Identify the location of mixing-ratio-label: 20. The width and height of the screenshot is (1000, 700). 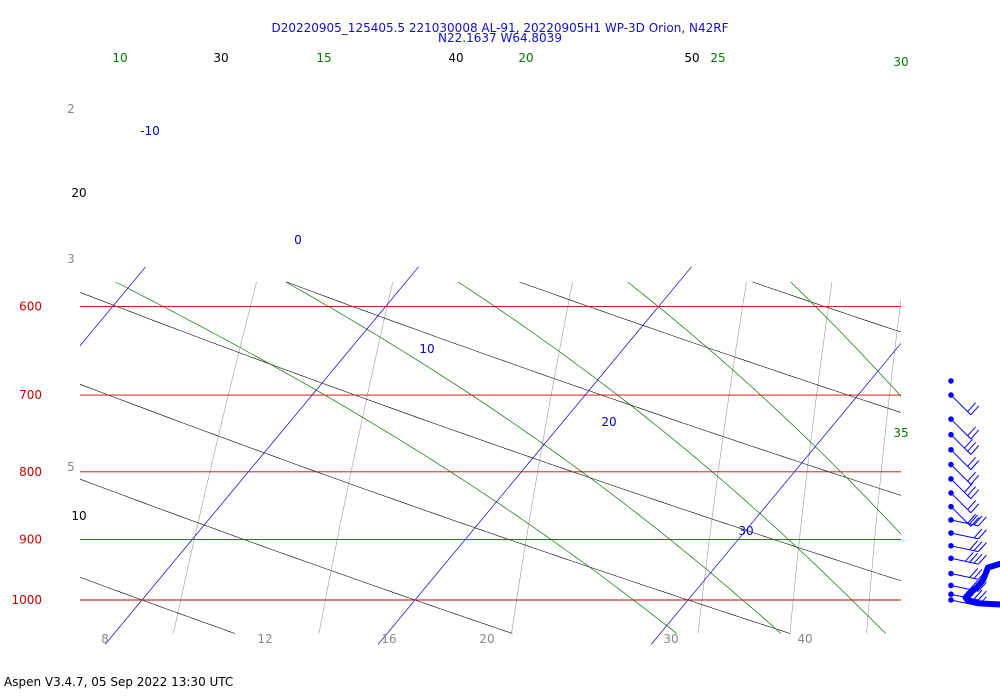
(486, 639).